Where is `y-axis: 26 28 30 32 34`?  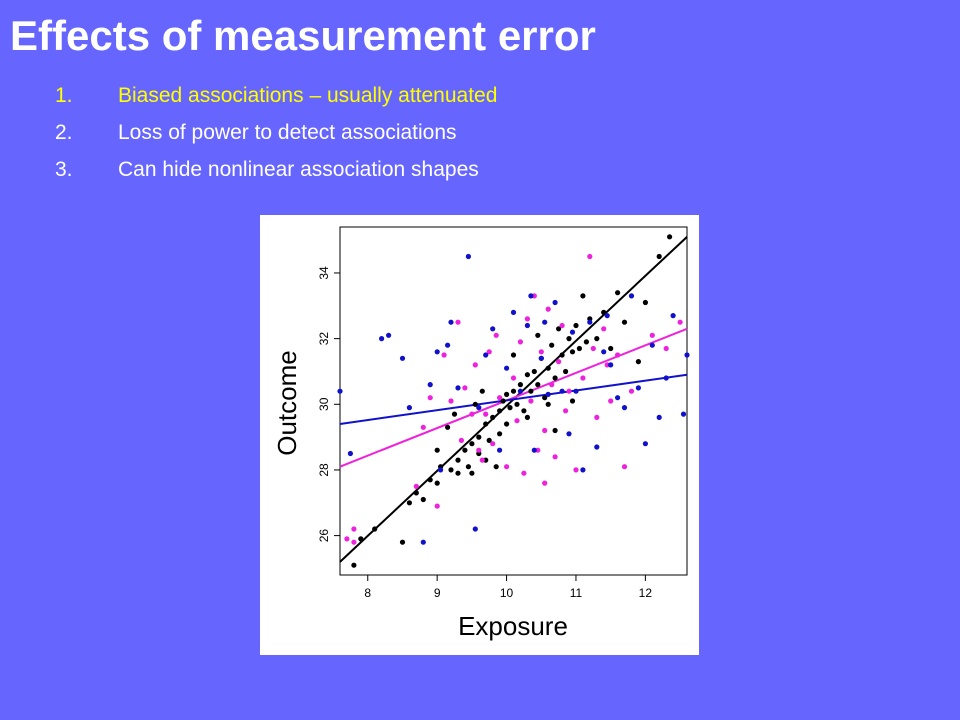 y-axis: 26 28 30 32 34 is located at coordinates (328, 404).